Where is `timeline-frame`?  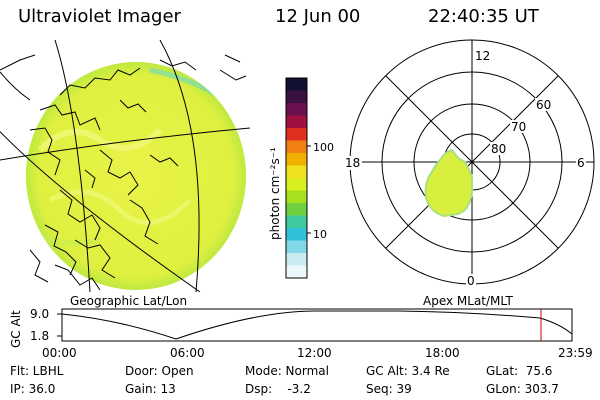
timeline-frame is located at coordinates (317, 325).